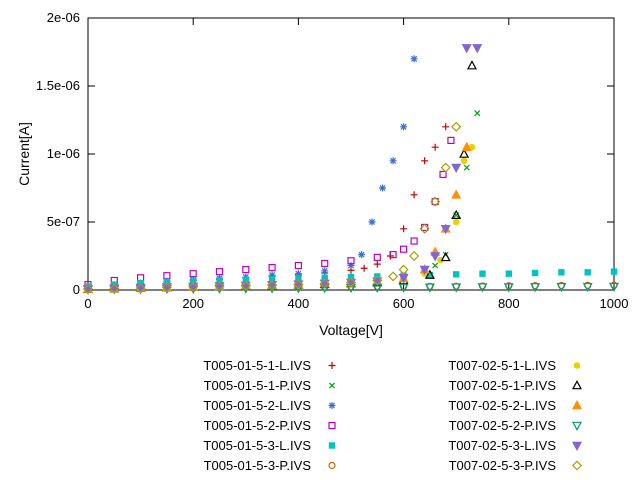 The width and height of the screenshot is (640, 480). Describe the element at coordinates (503, 425) in the screenshot. I see `legend-label: T007-02-5-2-P.IVS` at that location.